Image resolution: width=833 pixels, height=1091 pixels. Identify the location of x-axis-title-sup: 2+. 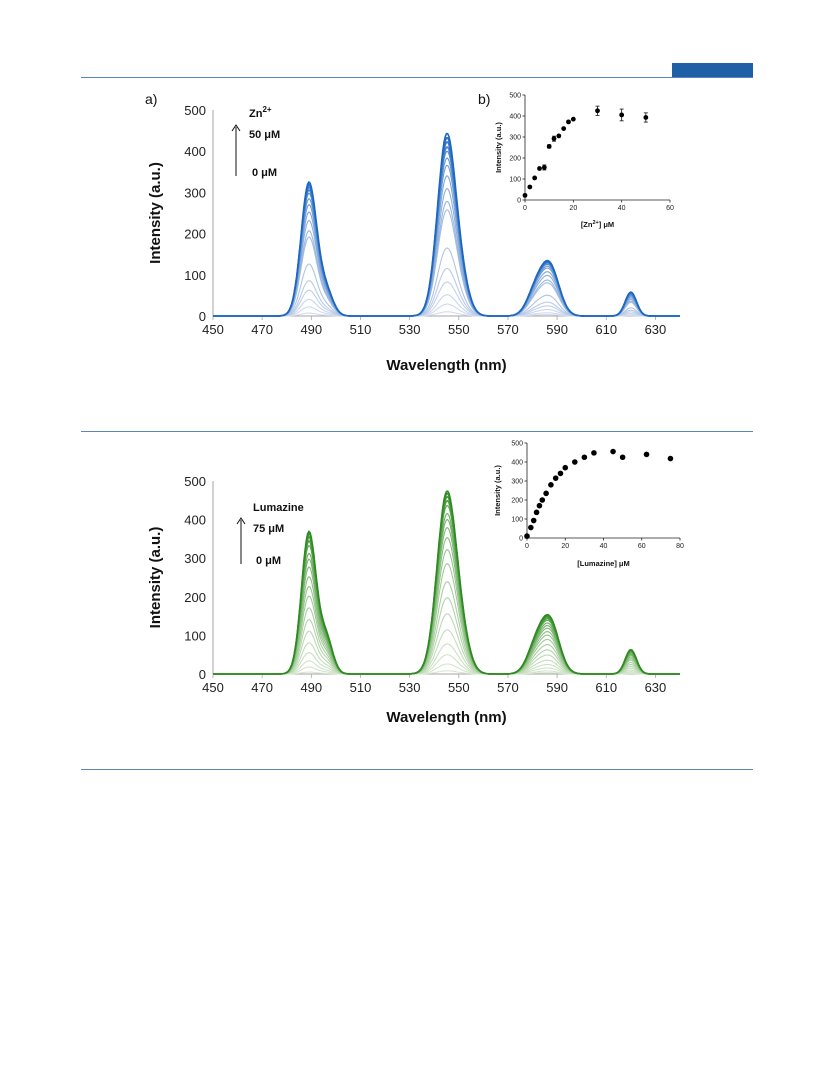
(595, 223).